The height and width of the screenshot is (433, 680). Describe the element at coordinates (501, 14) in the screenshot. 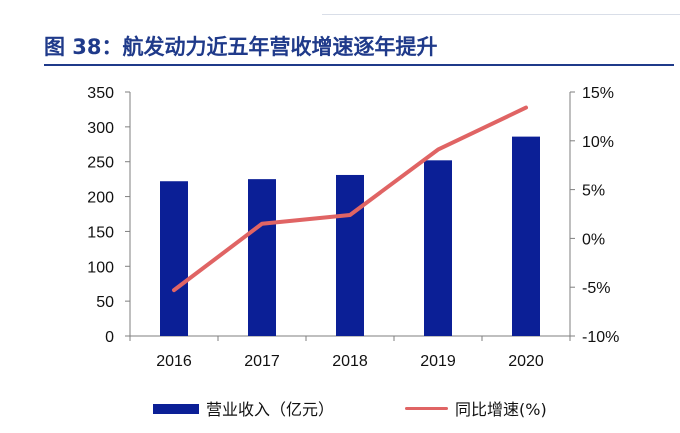

I see `top-divider` at that location.